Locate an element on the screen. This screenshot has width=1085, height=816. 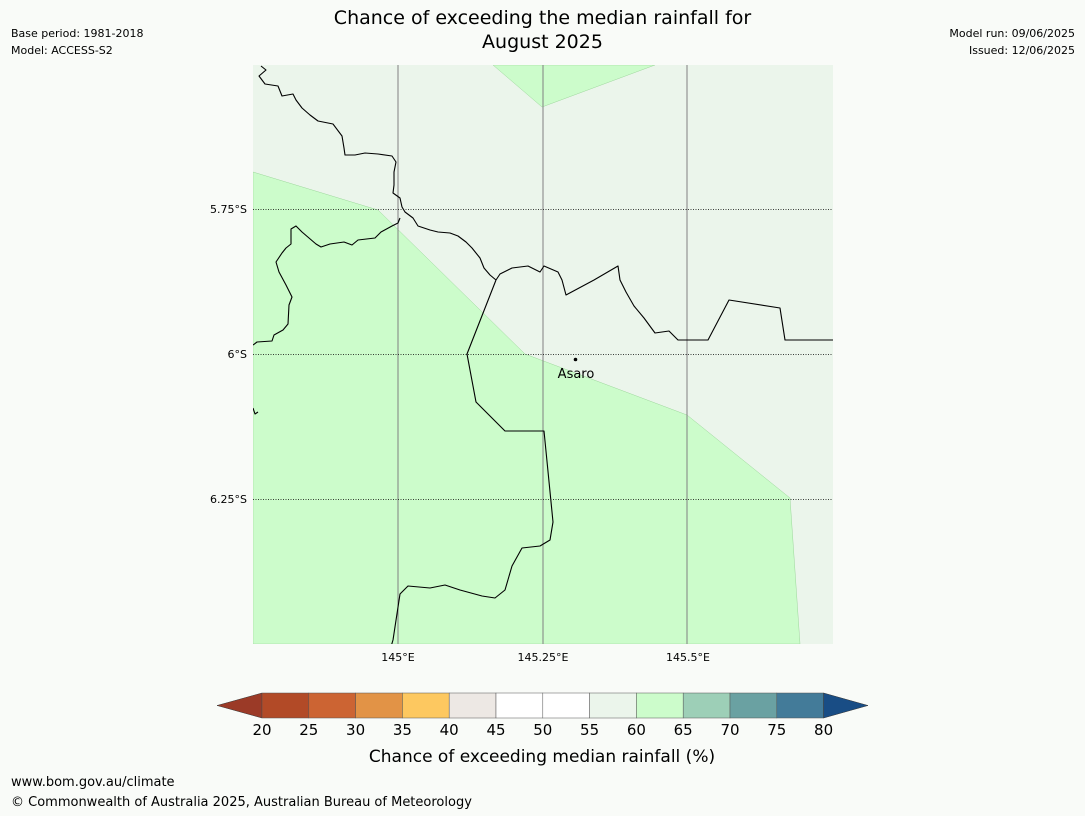
colorbar-tick-label: 75 is located at coordinates (776, 730).